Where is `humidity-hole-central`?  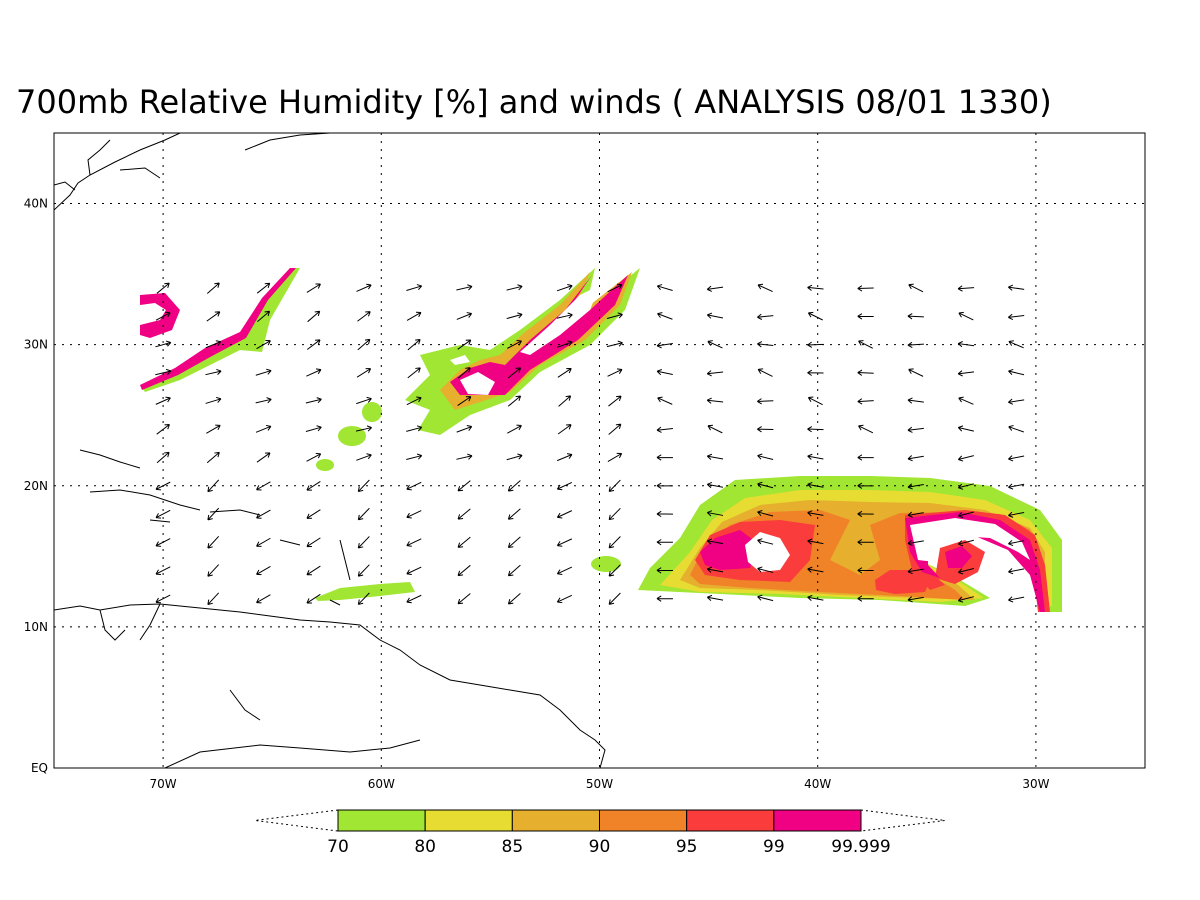
humidity-hole-central is located at coordinates (525, 340).